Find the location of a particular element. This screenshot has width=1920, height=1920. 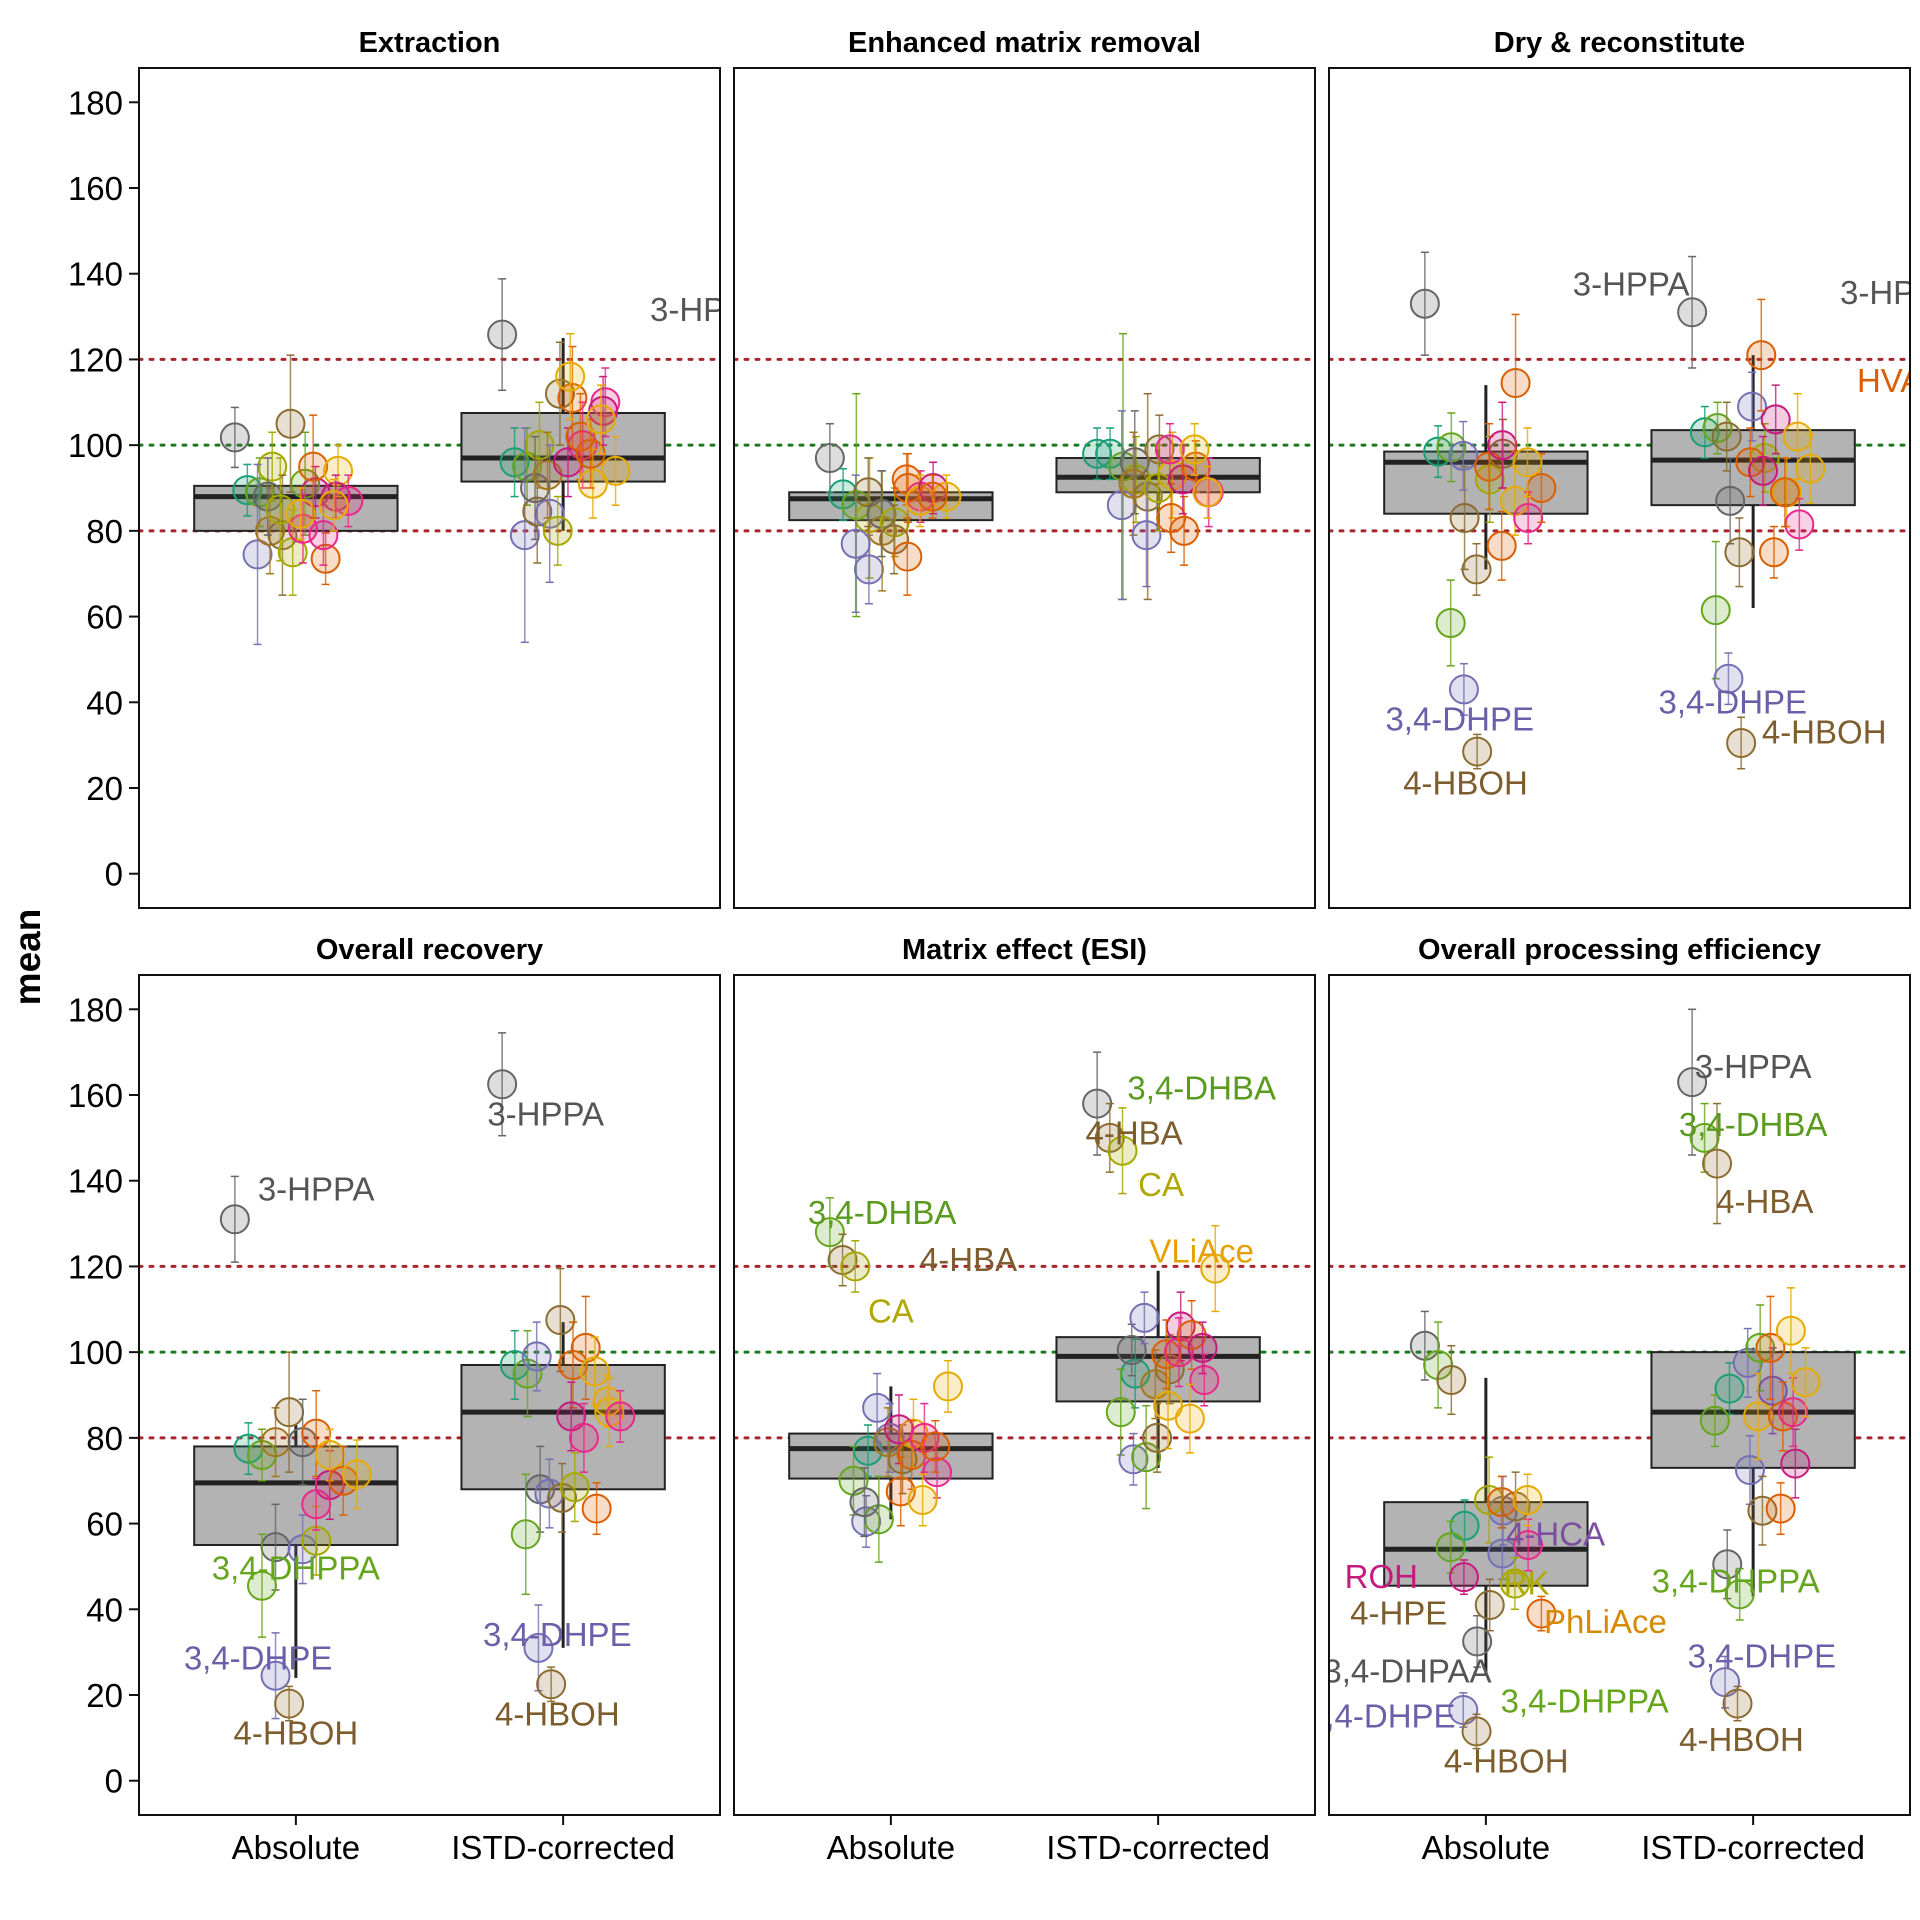

point-label: VLiAce is located at coordinates (1201, 1250).